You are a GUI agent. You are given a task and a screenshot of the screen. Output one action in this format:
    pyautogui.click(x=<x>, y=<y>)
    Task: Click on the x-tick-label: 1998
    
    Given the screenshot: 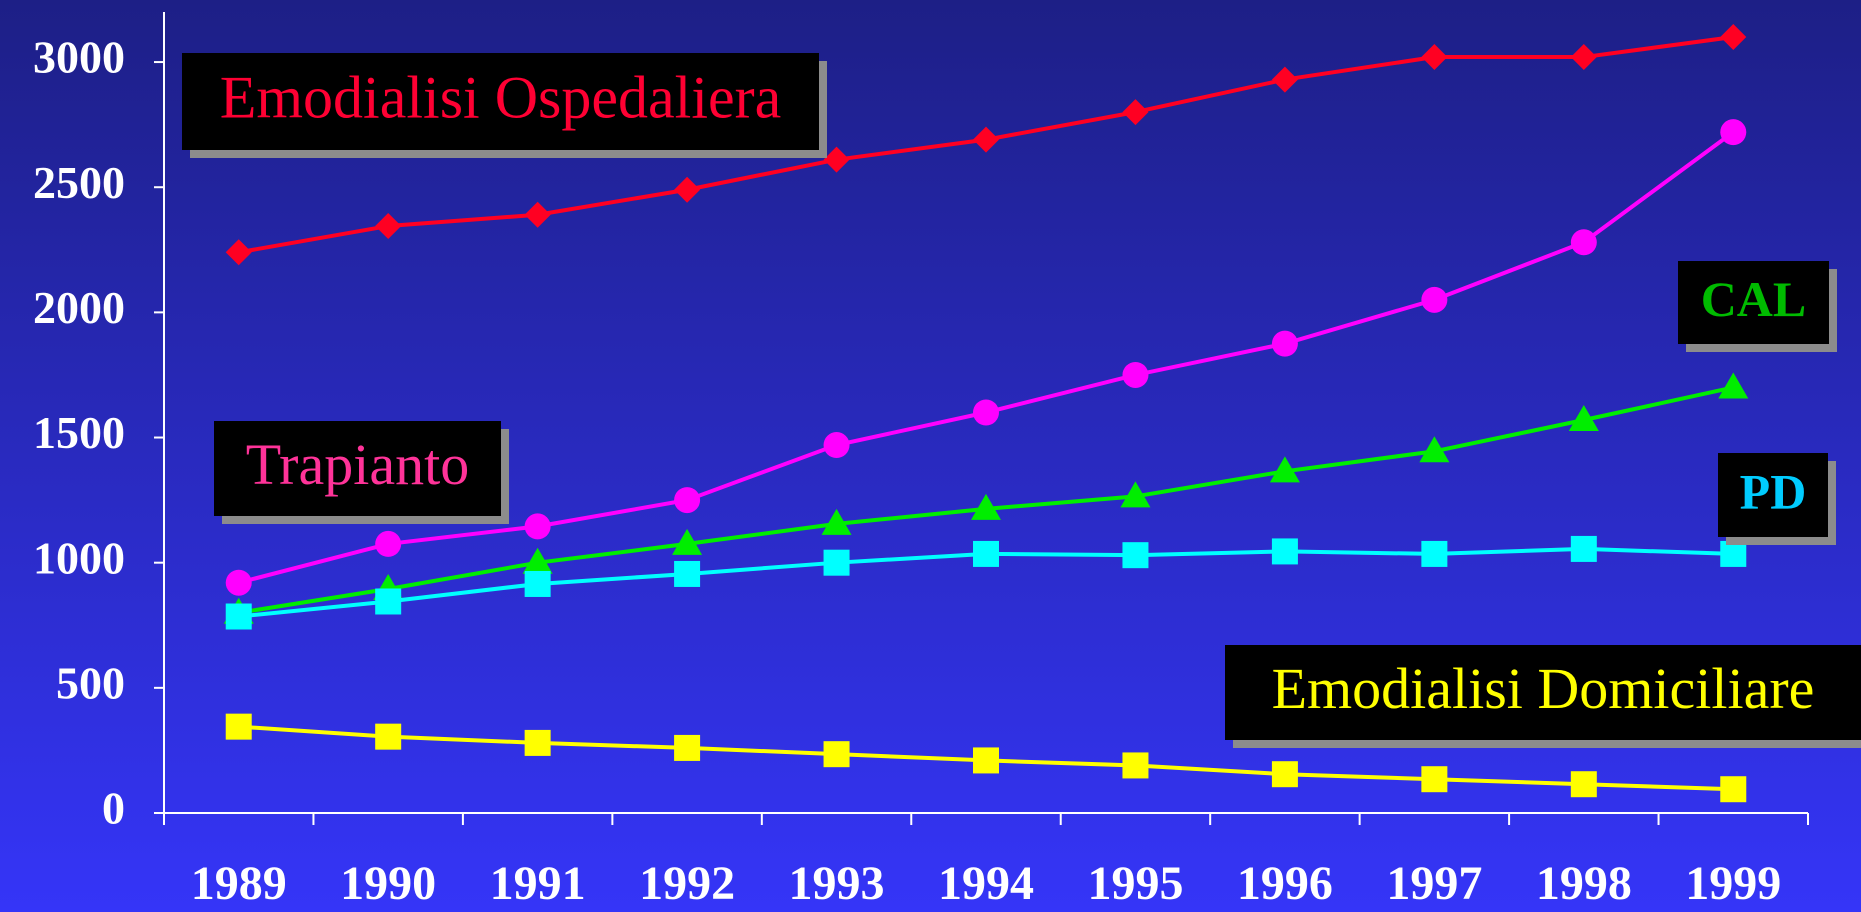 What is the action you would take?
    pyautogui.click(x=1584, y=883)
    